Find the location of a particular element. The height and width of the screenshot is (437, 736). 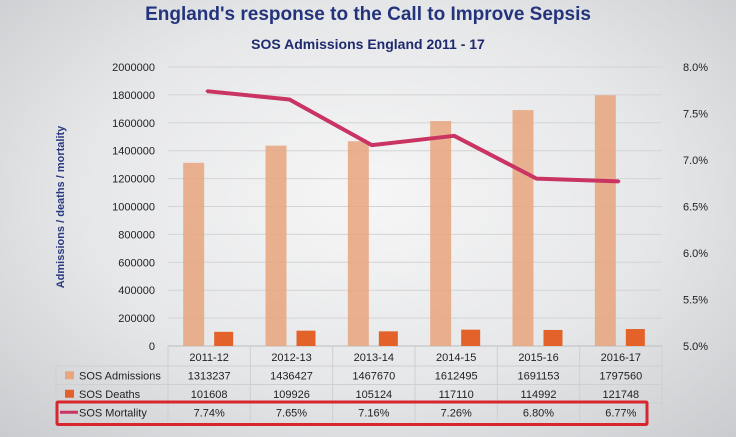

mortality-line is located at coordinates (412, 136).